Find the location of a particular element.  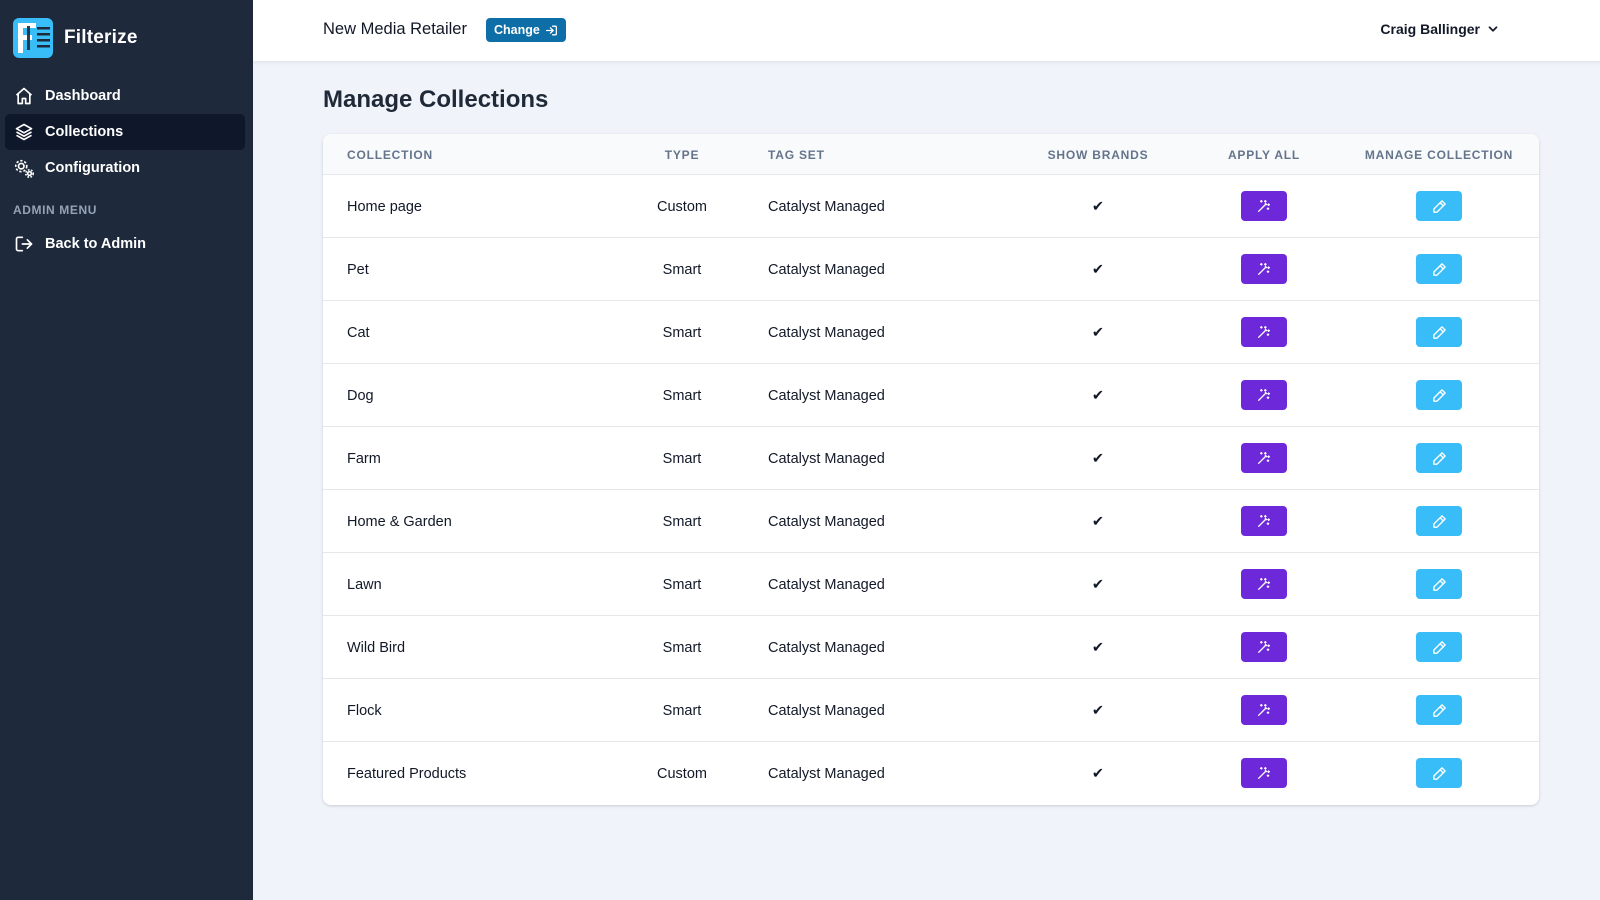

brand: Filterize is located at coordinates (126, 38).